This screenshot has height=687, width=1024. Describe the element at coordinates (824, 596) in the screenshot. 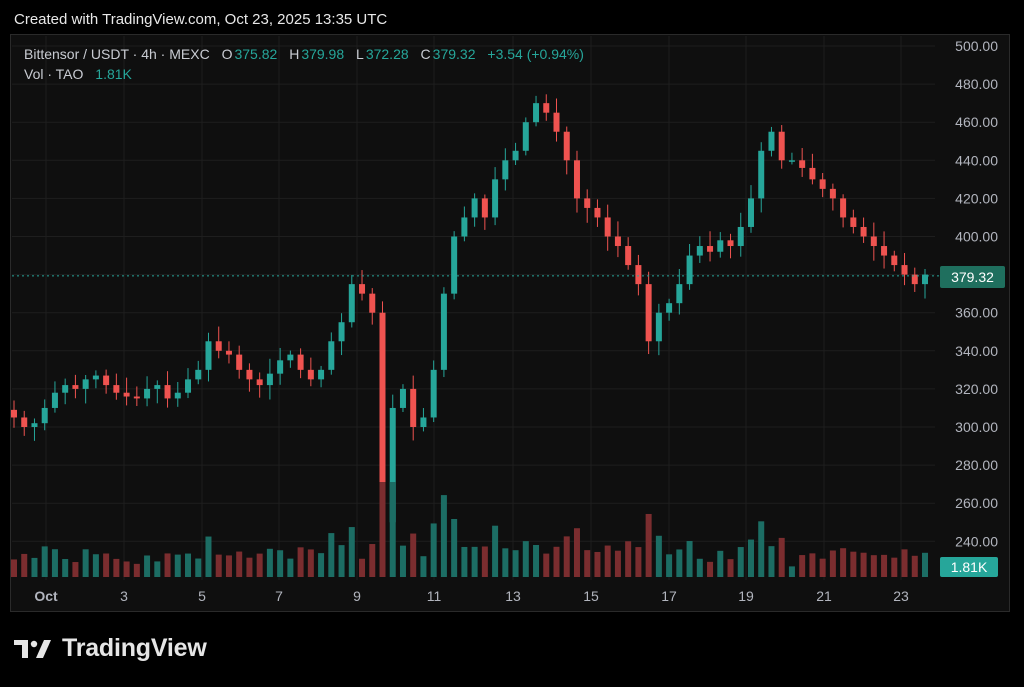

I see `x-tick-label: 21` at that location.